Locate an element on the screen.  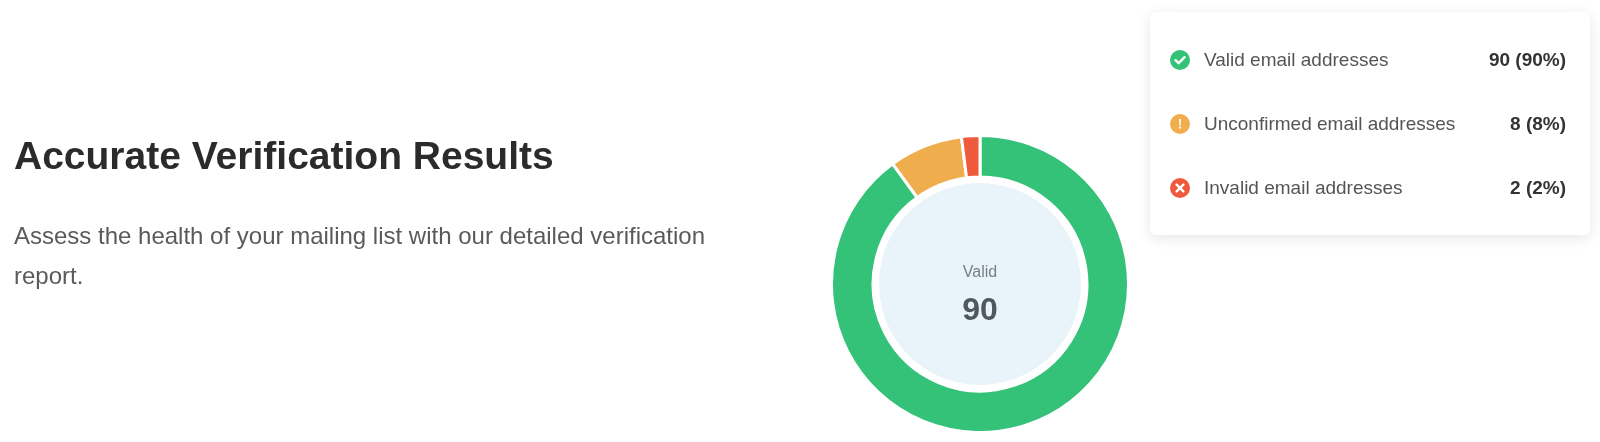
legend-label: Unconfirmed email addresses is located at coordinates (1330, 124).